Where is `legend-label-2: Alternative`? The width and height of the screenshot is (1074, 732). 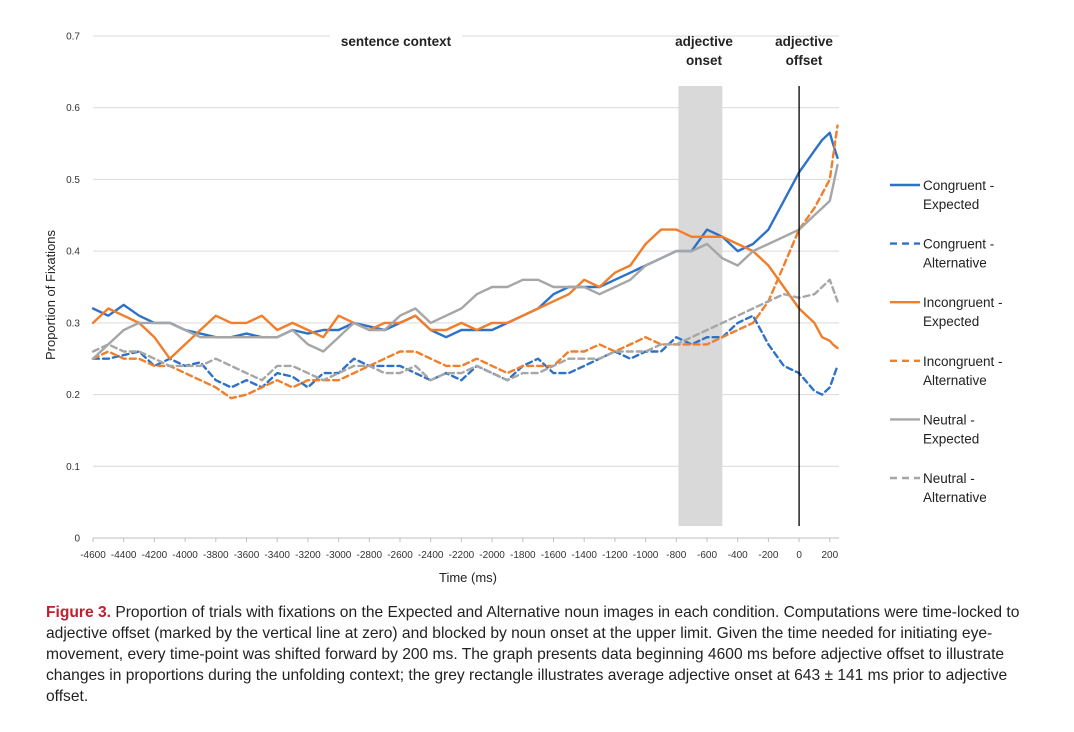 legend-label-2: Alternative is located at coordinates (955, 263).